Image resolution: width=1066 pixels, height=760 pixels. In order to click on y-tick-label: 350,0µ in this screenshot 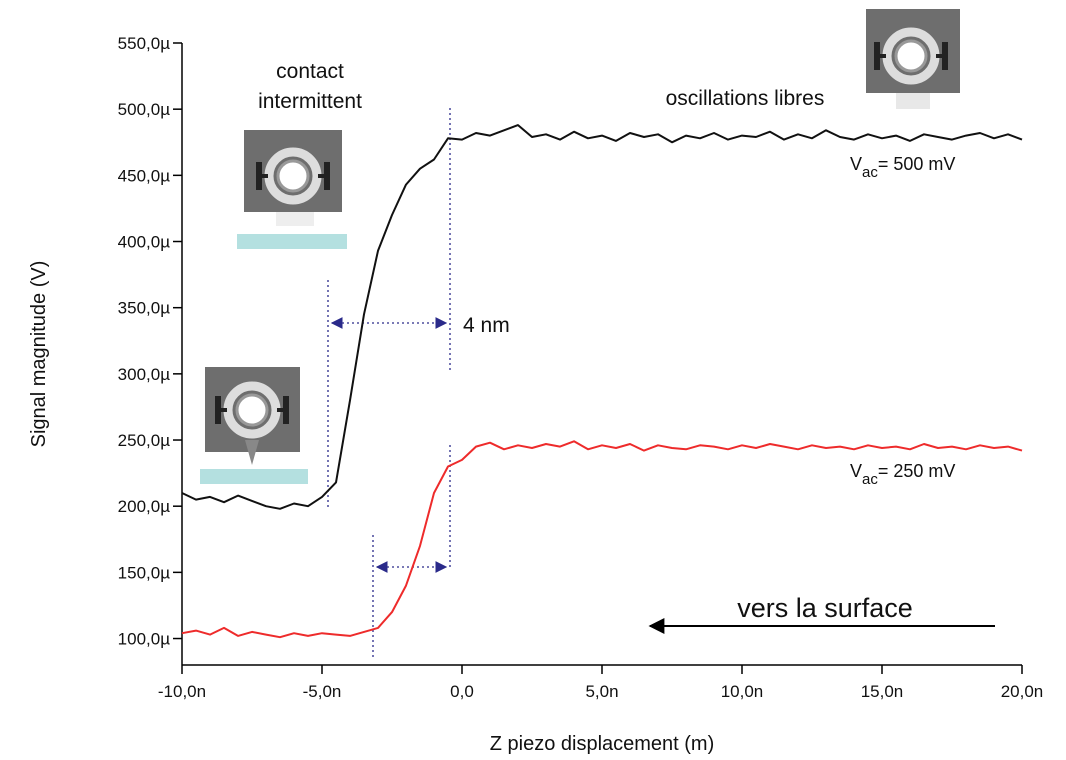, I will do `click(144, 308)`.